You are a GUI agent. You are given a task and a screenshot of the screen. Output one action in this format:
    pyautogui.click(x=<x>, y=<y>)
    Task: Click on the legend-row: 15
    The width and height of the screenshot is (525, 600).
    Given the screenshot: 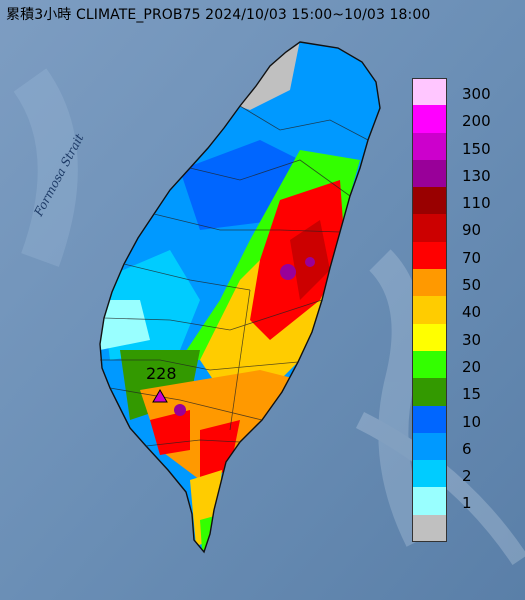 What is the action you would take?
    pyautogui.click(x=462, y=392)
    